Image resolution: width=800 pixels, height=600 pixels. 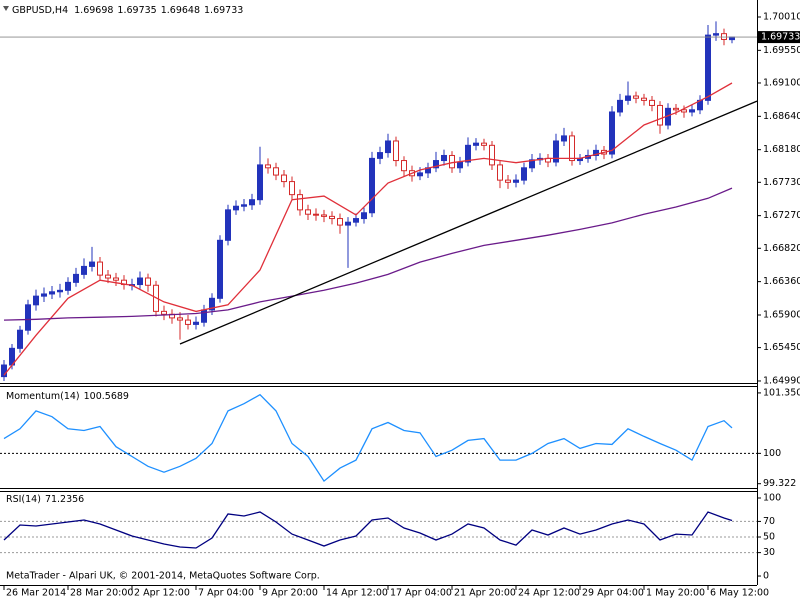 I want to click on y-tick-label: 50, so click(x=769, y=537).